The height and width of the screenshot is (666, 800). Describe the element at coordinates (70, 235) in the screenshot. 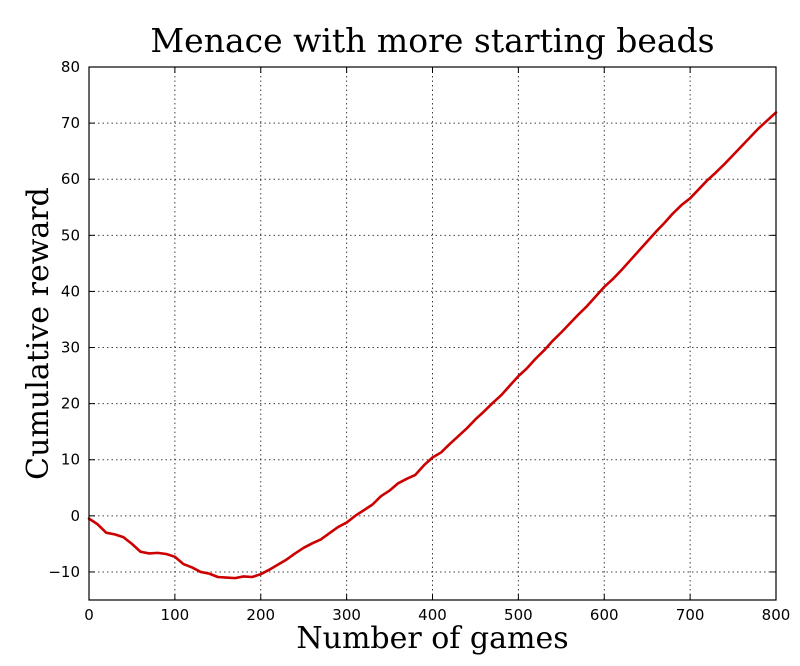

I see `y-tick-label: 50` at that location.